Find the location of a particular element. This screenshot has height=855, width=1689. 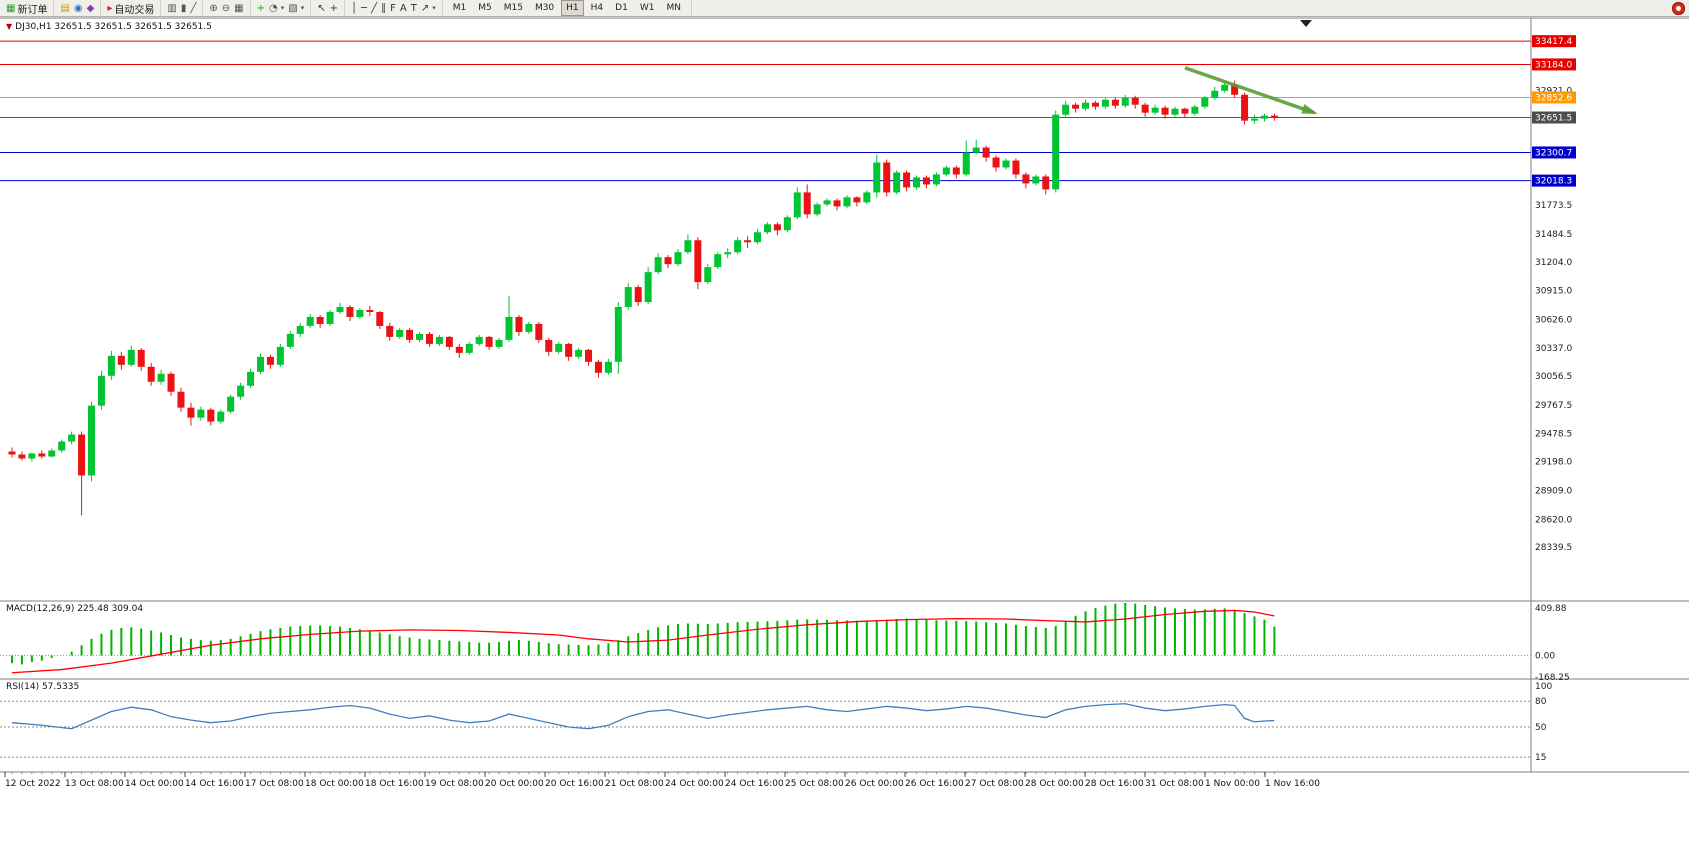

zoom-in-icon: ⊕ is located at coordinates (213, 8).